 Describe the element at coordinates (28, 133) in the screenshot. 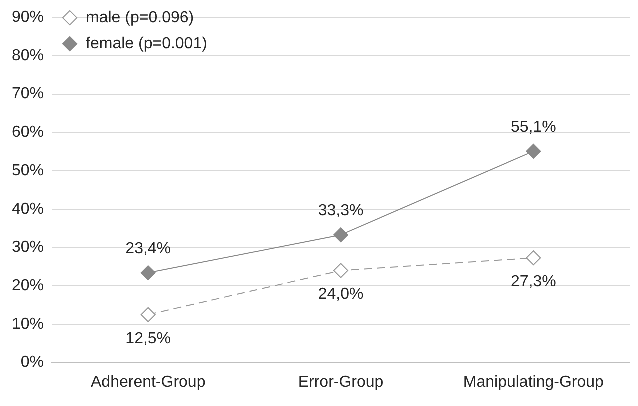

I see `y-tick-label: 60%` at that location.